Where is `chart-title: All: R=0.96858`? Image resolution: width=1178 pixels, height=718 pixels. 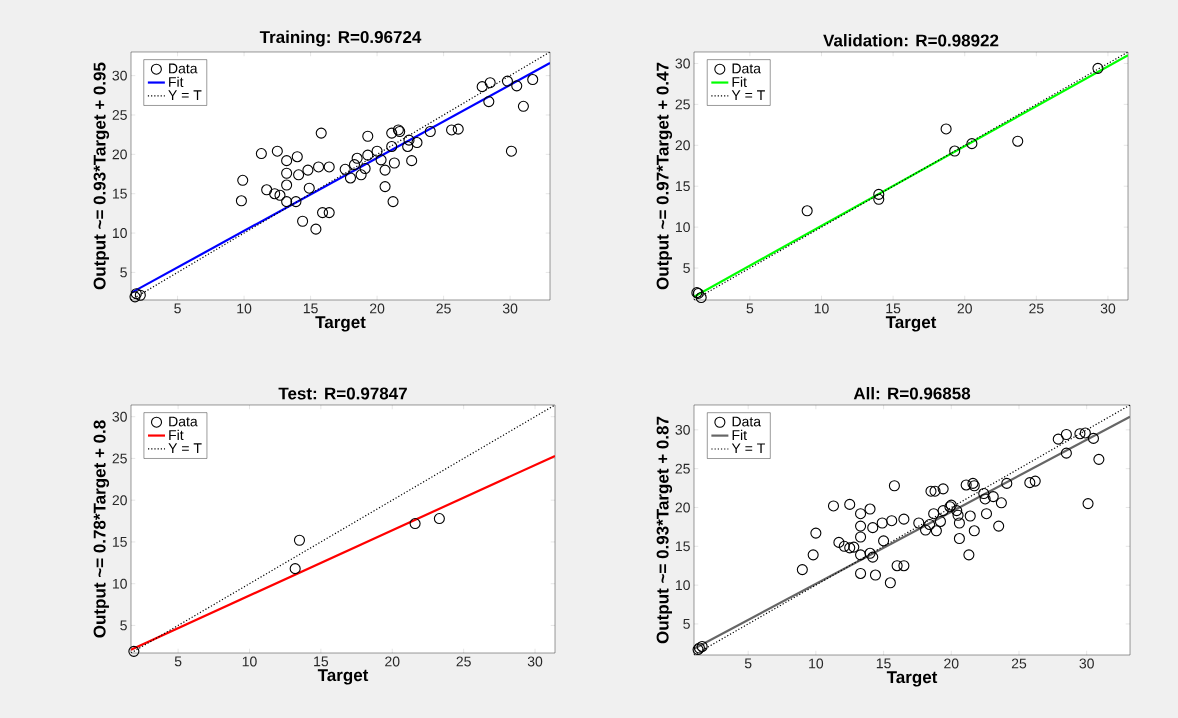 chart-title: All: R=0.96858 is located at coordinates (912, 393).